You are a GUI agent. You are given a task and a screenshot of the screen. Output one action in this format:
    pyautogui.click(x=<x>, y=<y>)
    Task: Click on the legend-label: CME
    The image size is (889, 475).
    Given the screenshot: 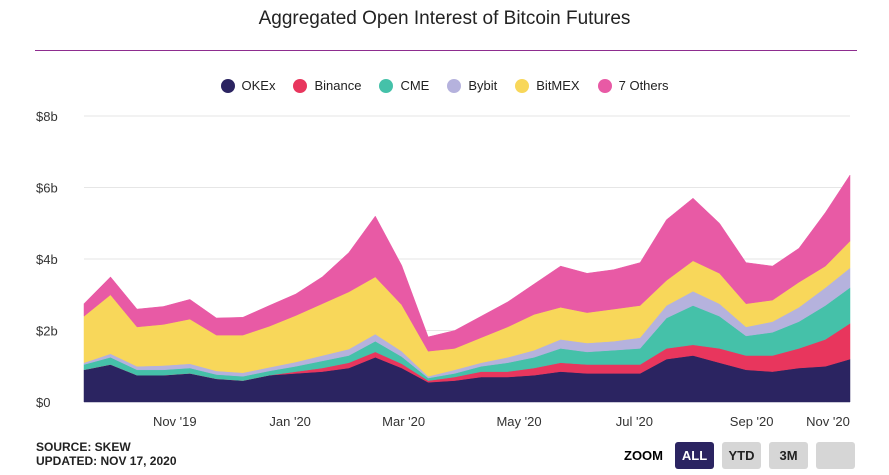 What is the action you would take?
    pyautogui.click(x=415, y=85)
    